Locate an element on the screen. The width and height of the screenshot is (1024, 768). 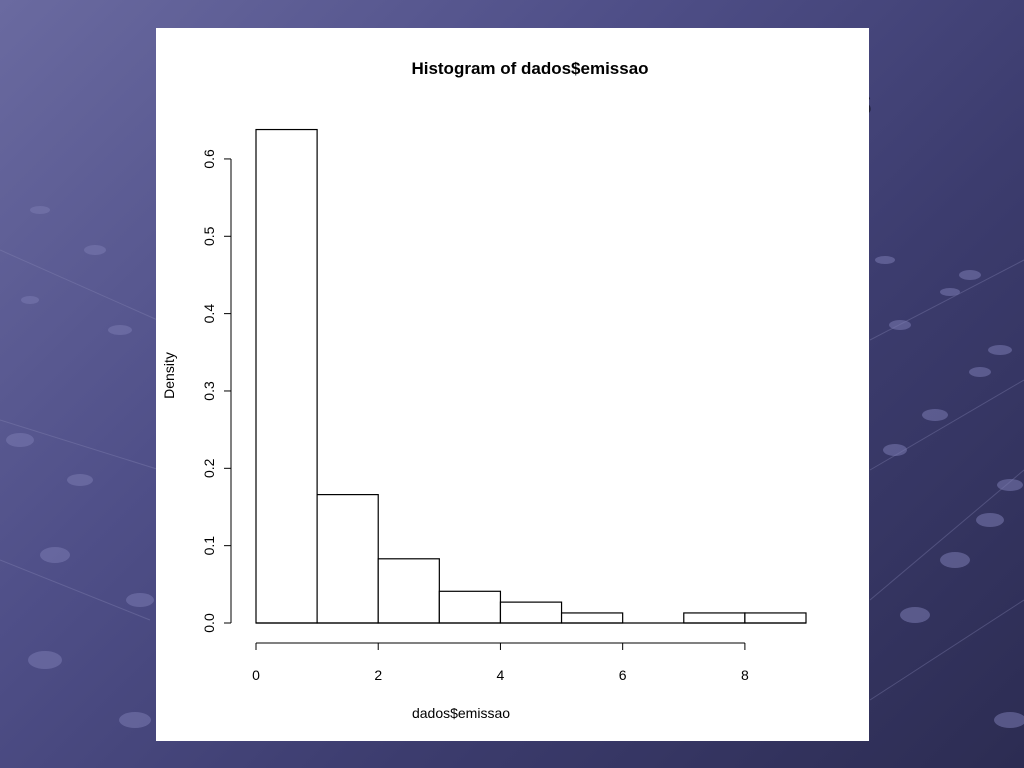
y-tick-label: 0.0 is located at coordinates (209, 623).